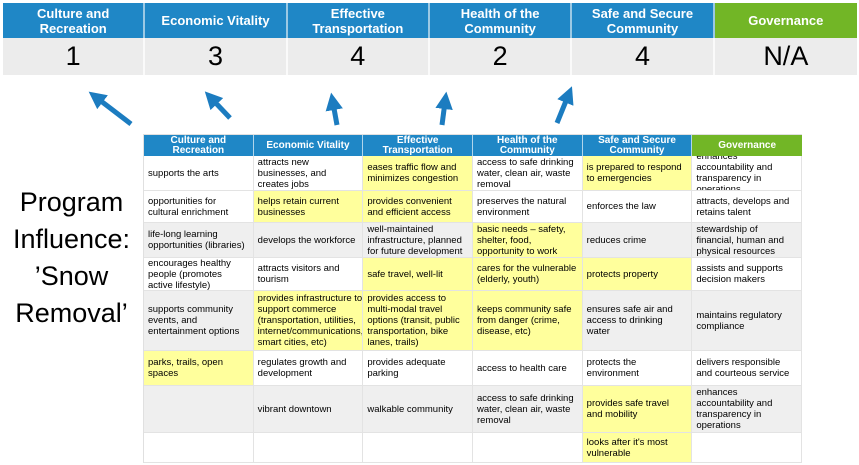 The image size is (859, 465). Describe the element at coordinates (71, 202) in the screenshot. I see `program-title-line: Program` at that location.